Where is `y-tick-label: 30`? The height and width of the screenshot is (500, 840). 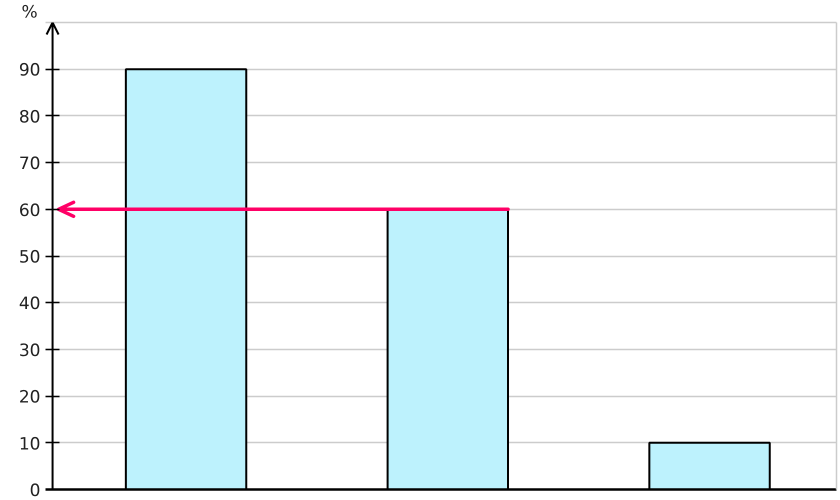 y-tick-label: 30 is located at coordinates (29, 350).